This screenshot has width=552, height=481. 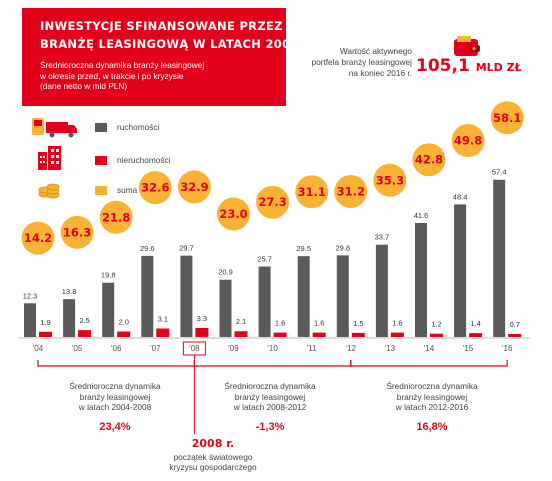 What do you see at coordinates (49, 191) in the screenshot?
I see `coins-icon` at bounding box center [49, 191].